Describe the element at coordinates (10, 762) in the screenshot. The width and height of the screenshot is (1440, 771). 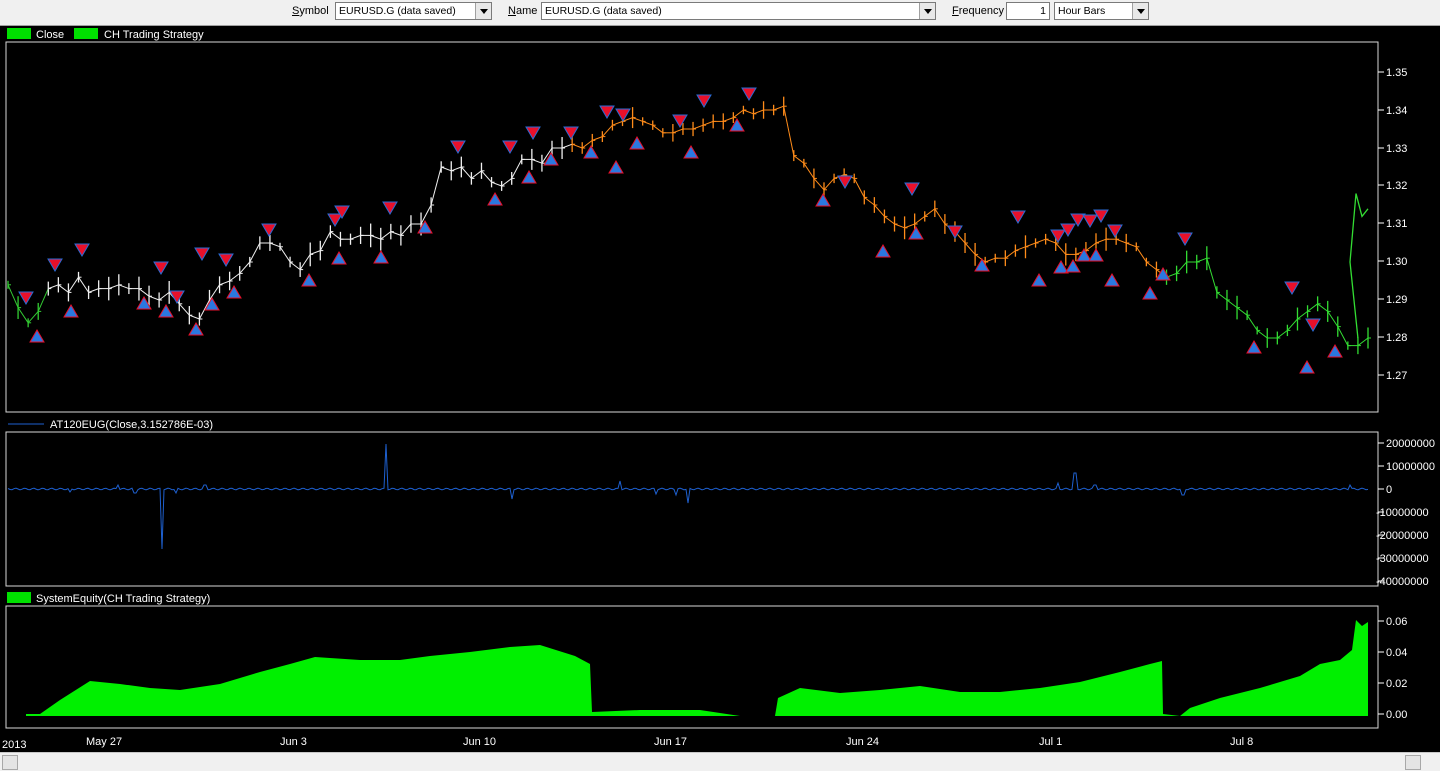
I see `scroll-left-button` at that location.